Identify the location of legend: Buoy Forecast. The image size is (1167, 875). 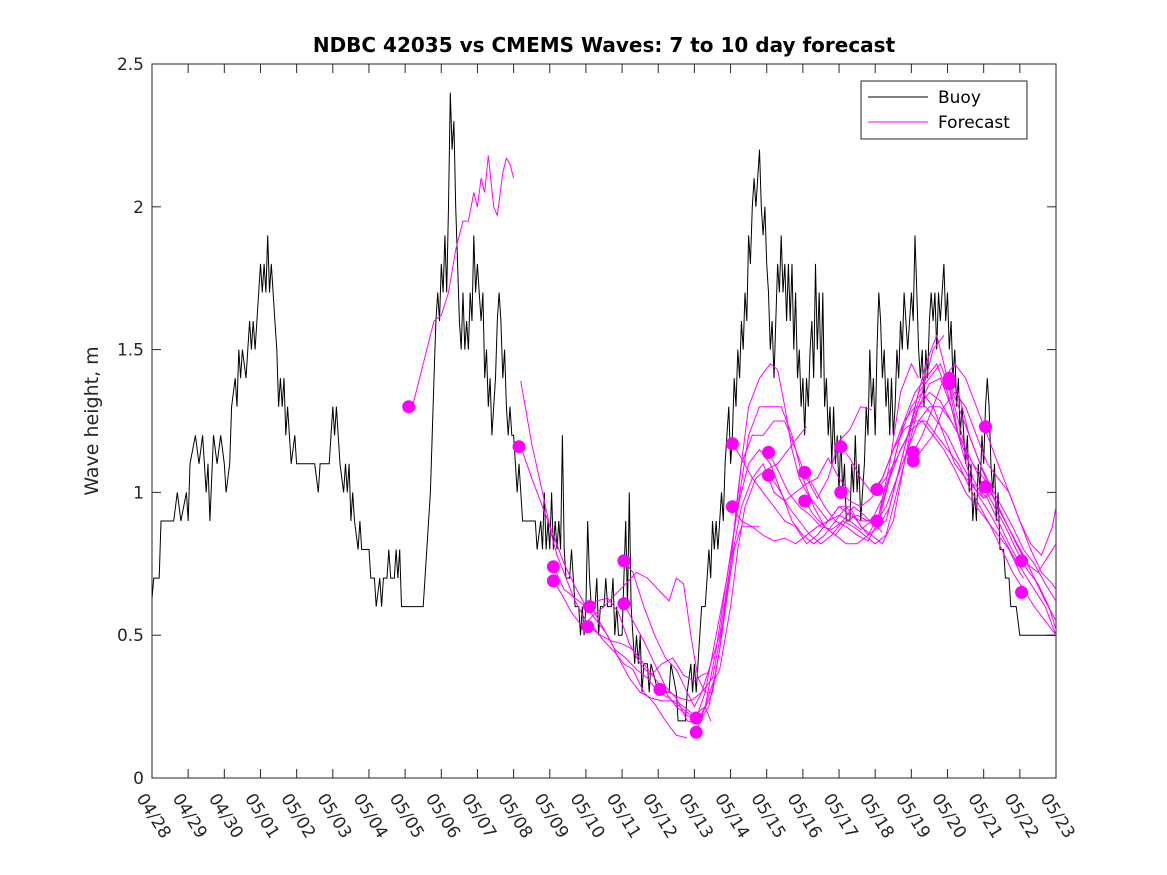
(944, 110).